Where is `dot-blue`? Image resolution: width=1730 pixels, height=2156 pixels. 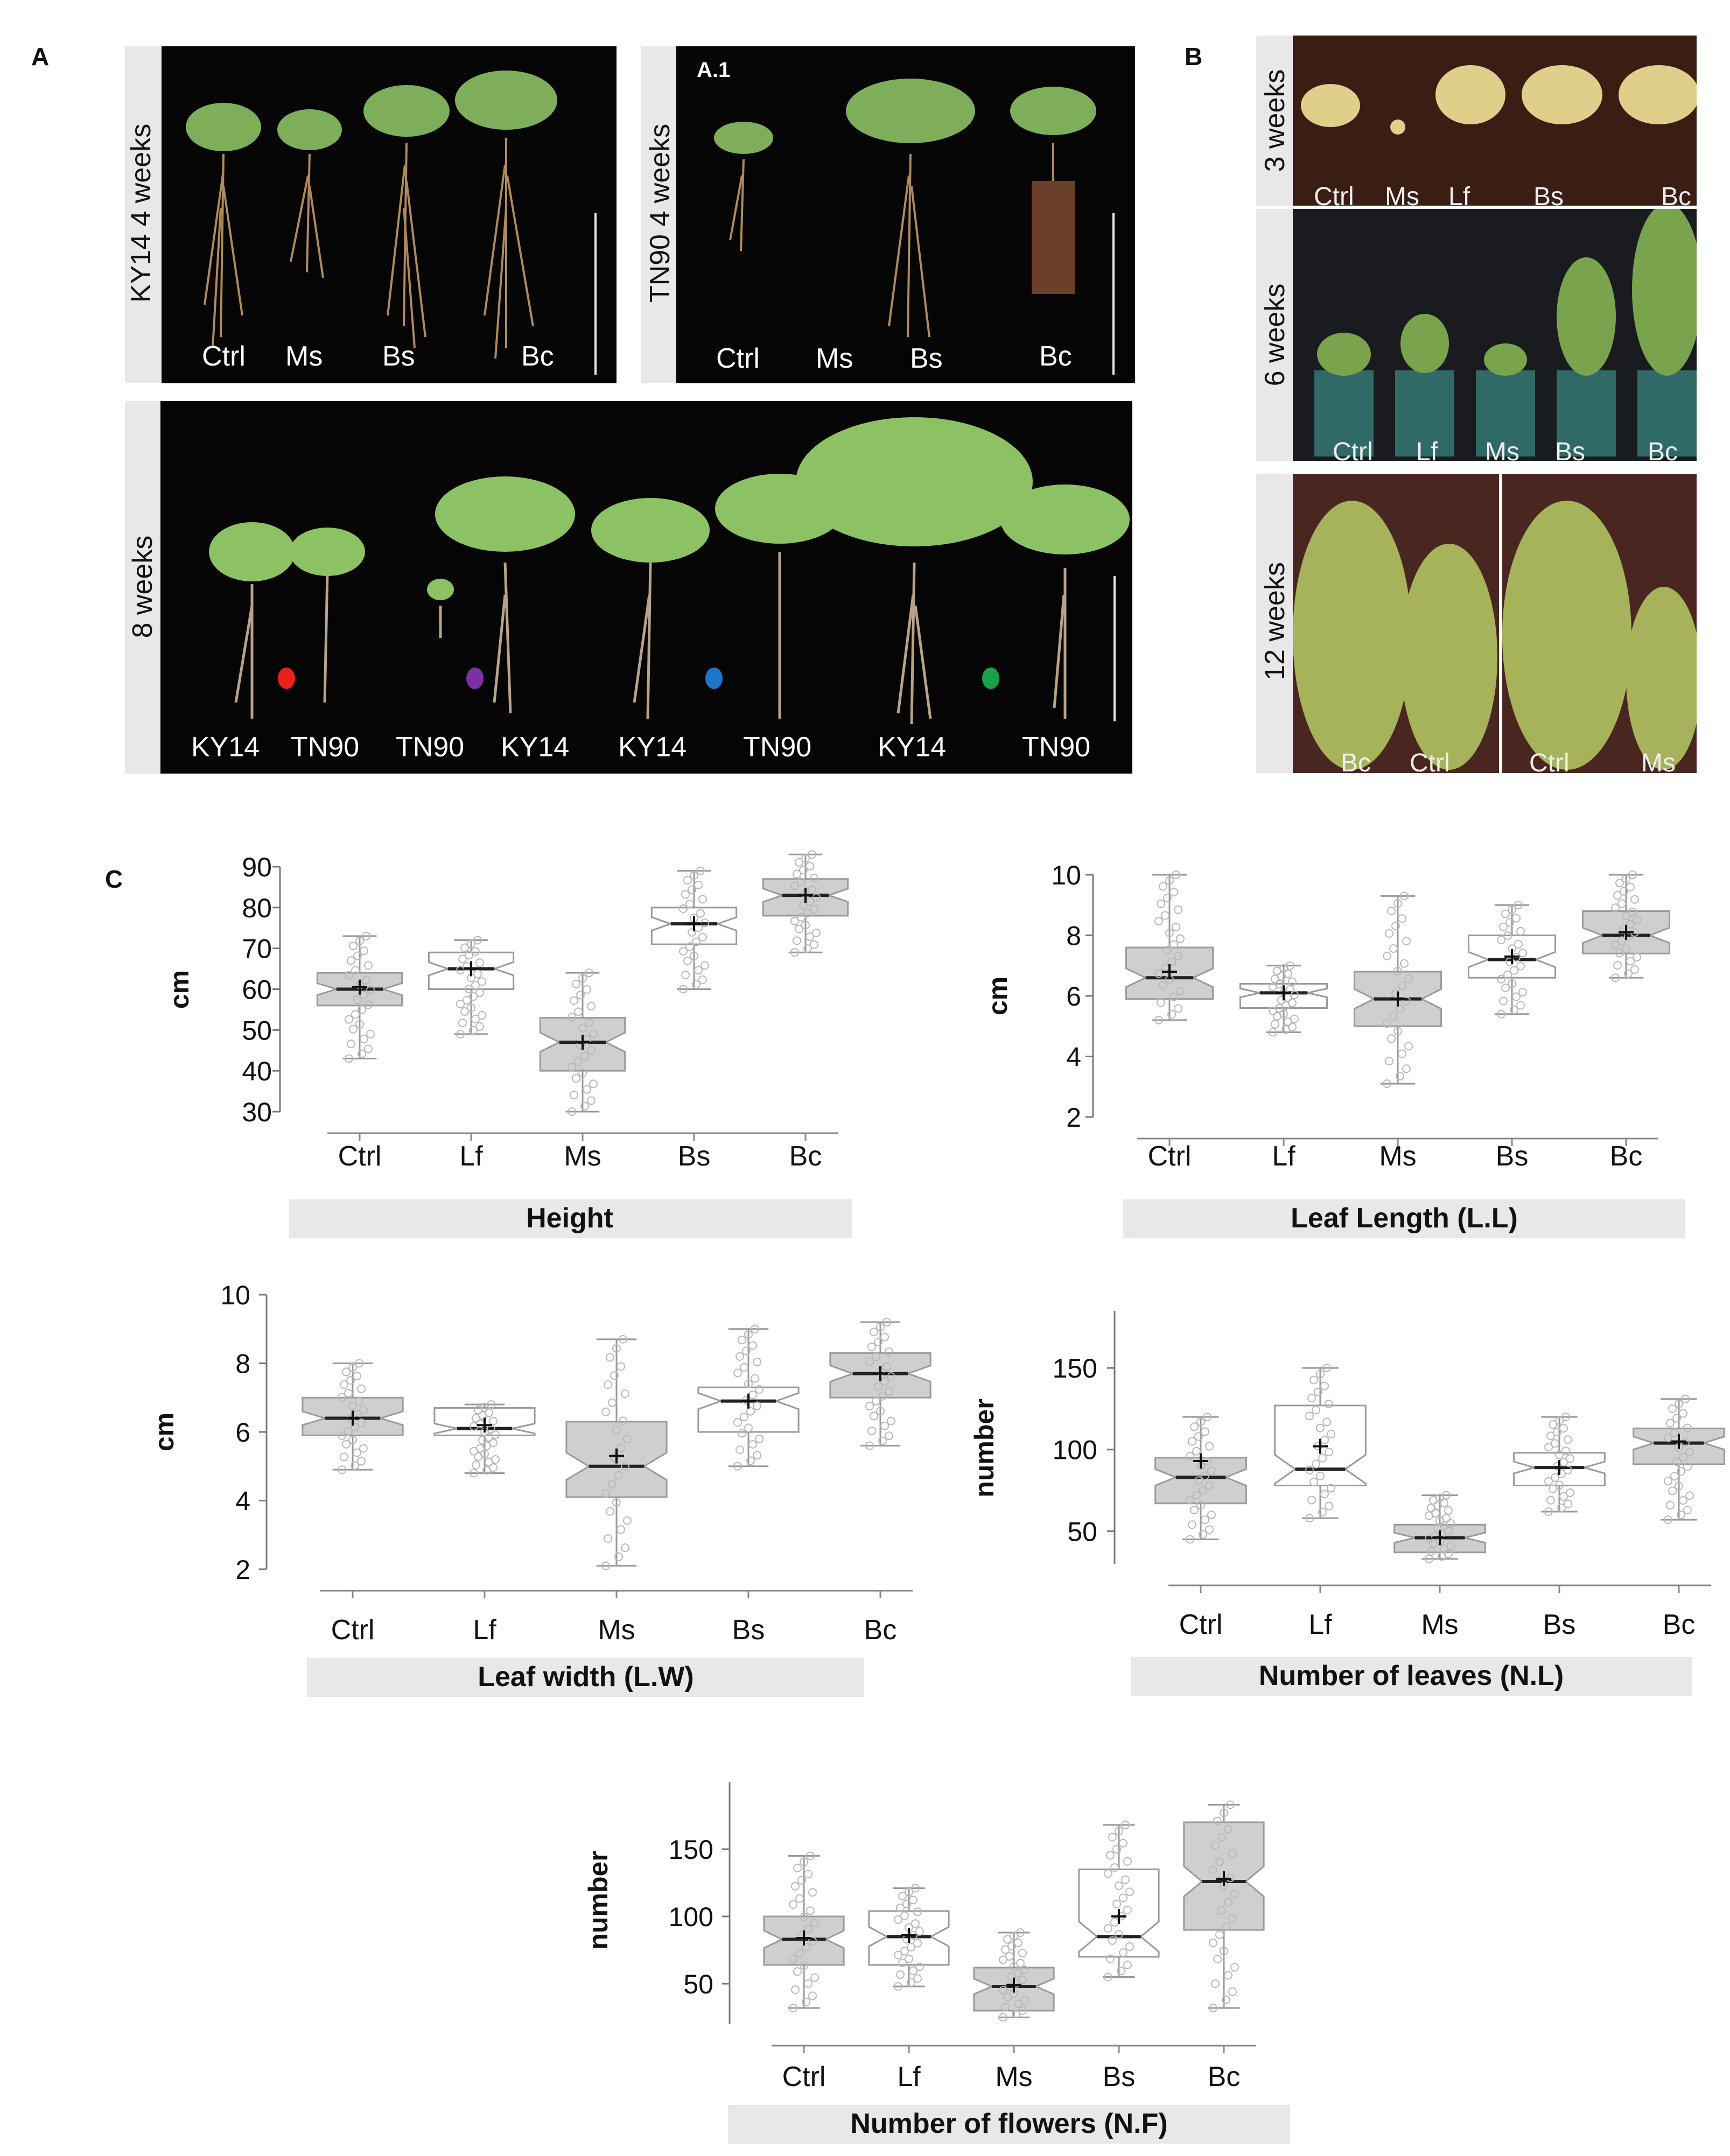
dot-blue is located at coordinates (714, 678).